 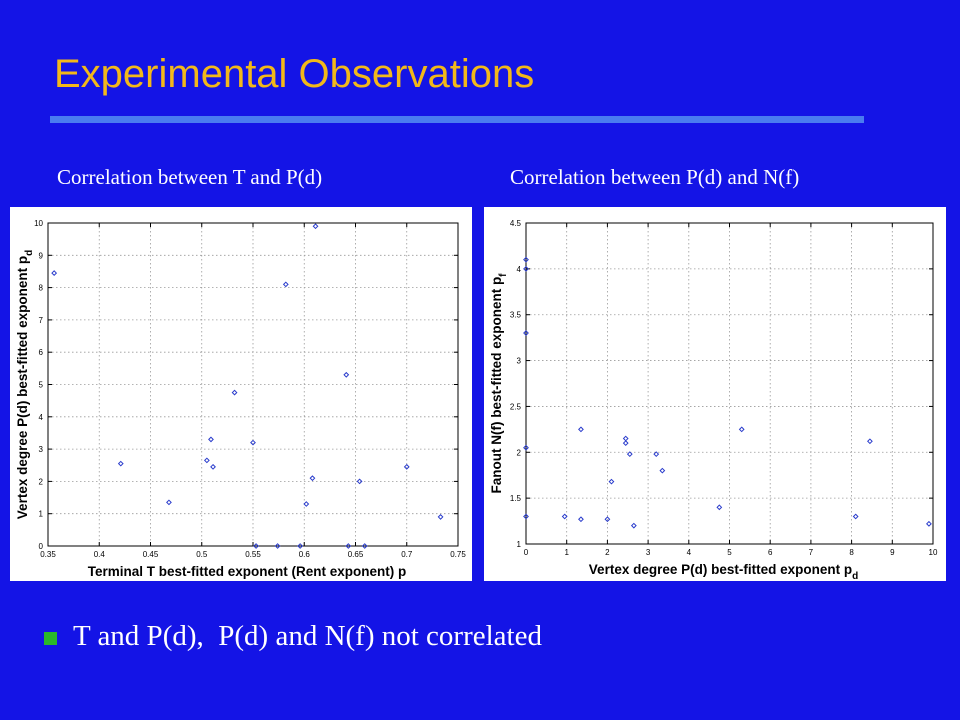 I want to click on x-tick-label: 7, so click(x=811, y=552).